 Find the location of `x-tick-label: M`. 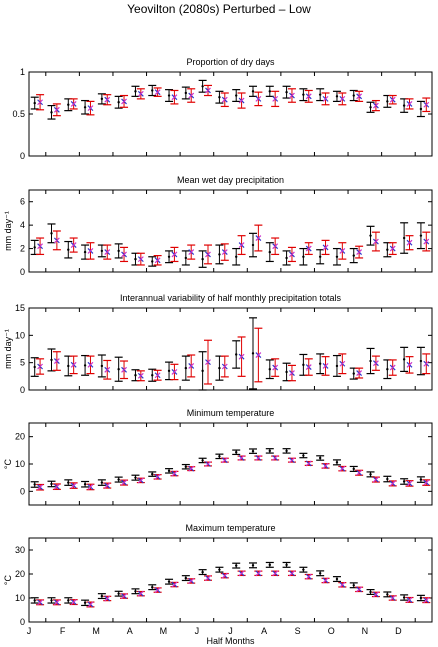

x-tick-label: M is located at coordinates (164, 631).